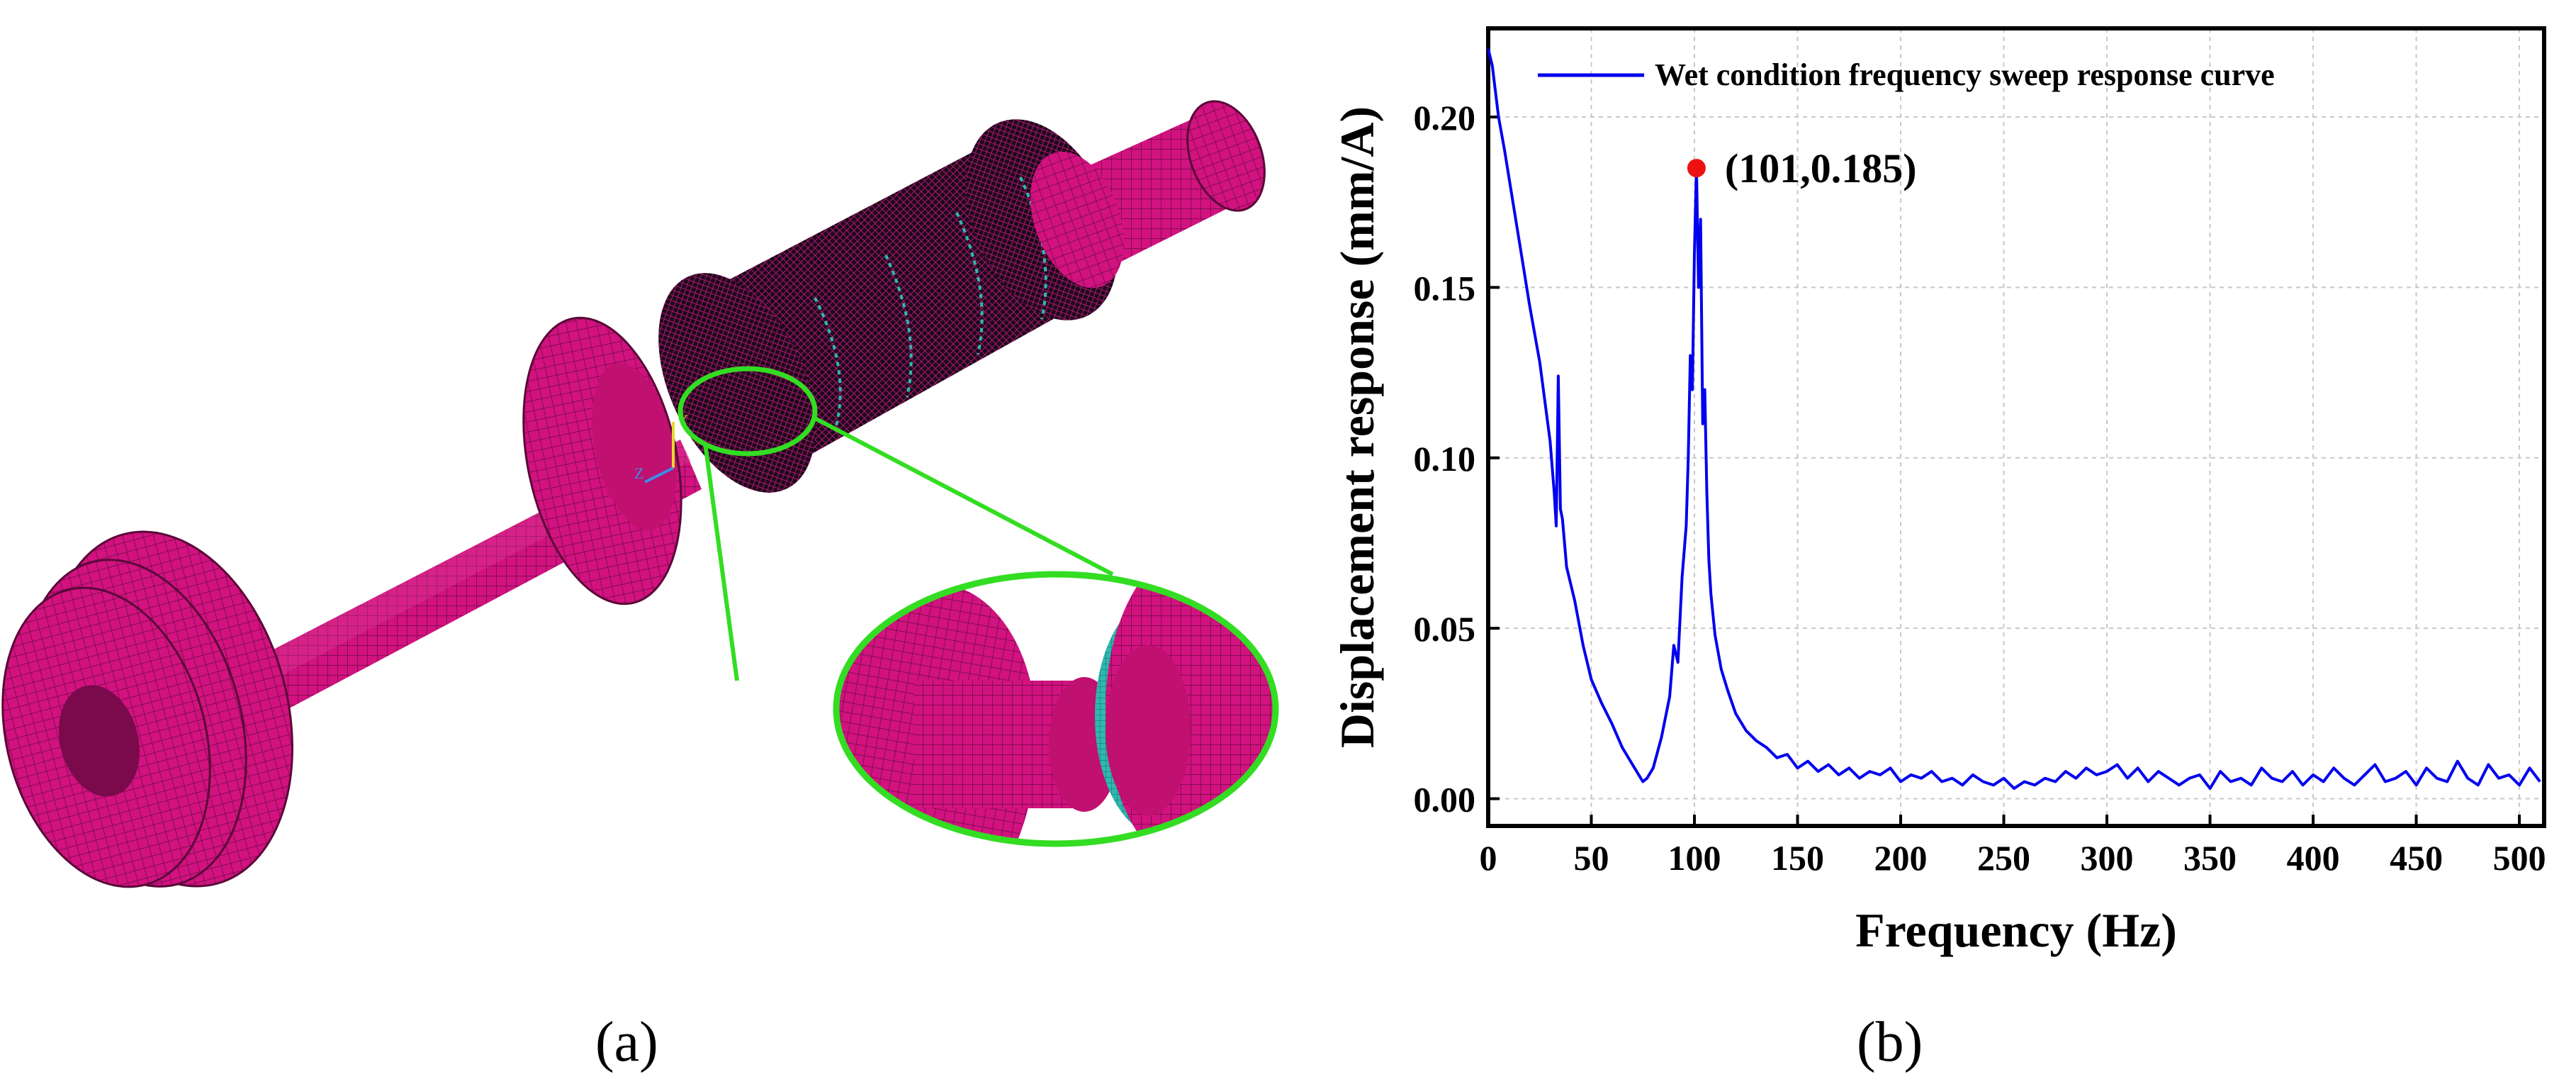  I want to click on x-tick-label: 450, so click(2416, 858).